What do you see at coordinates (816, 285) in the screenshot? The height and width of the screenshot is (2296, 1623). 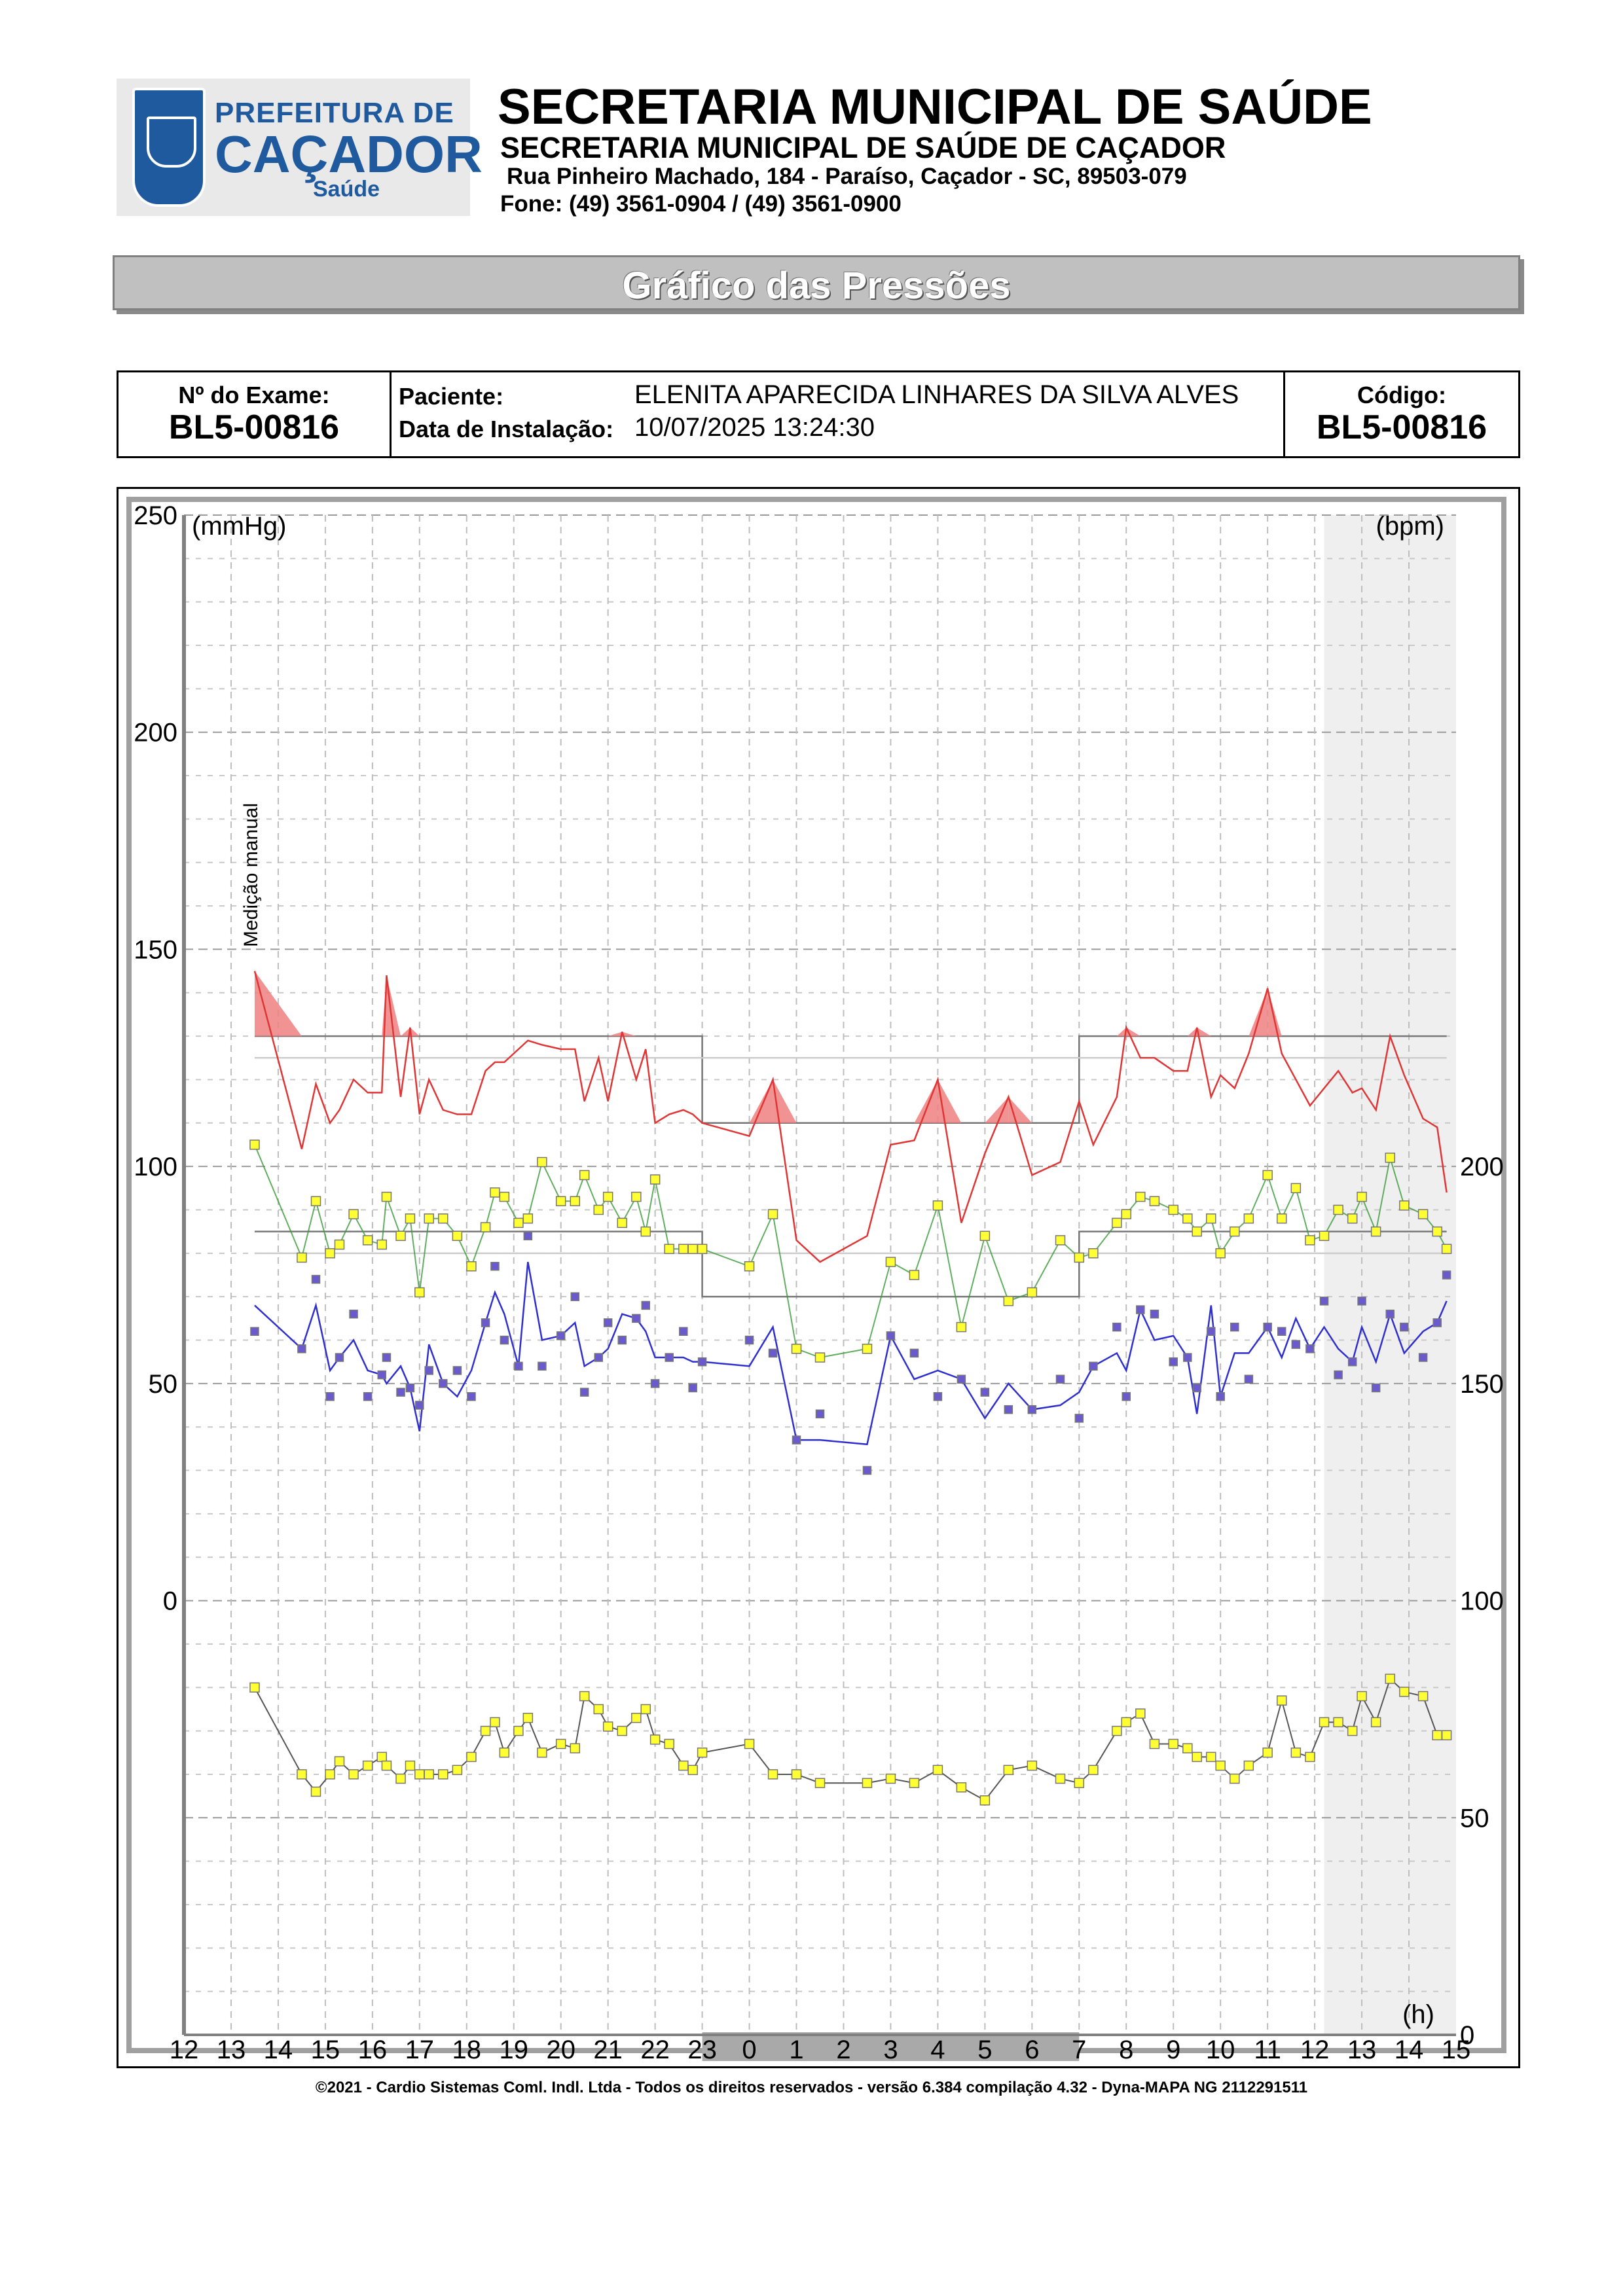 I see `banner-title: Gráfico das Pressões` at bounding box center [816, 285].